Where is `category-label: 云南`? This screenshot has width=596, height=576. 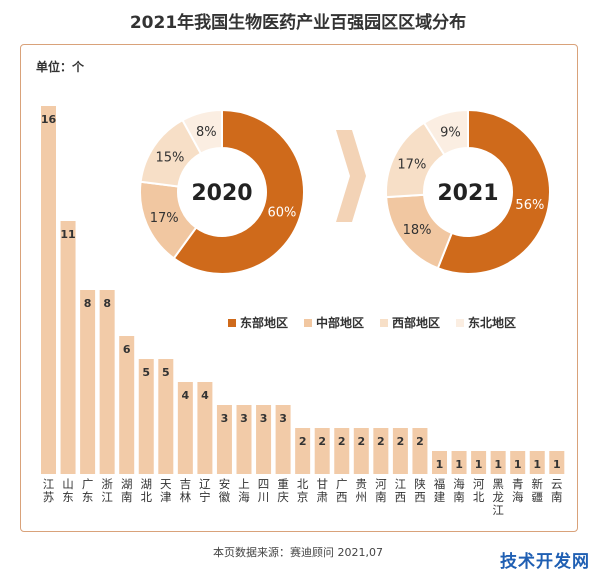
category-label: 云南 is located at coordinates (557, 490).